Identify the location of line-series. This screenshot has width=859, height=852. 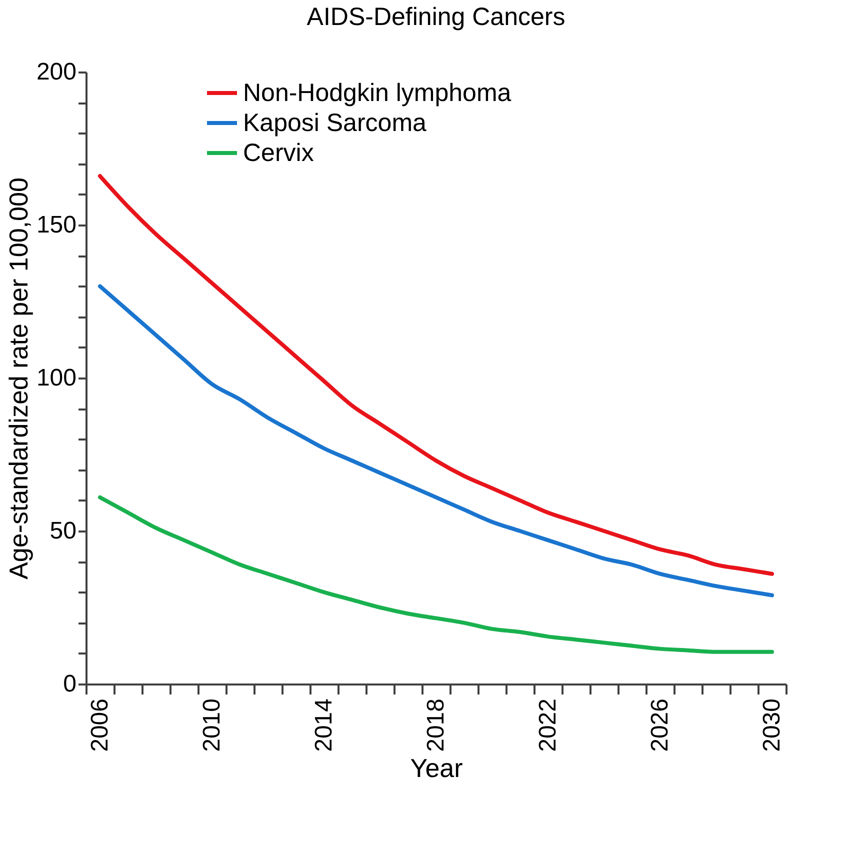
(436, 574).